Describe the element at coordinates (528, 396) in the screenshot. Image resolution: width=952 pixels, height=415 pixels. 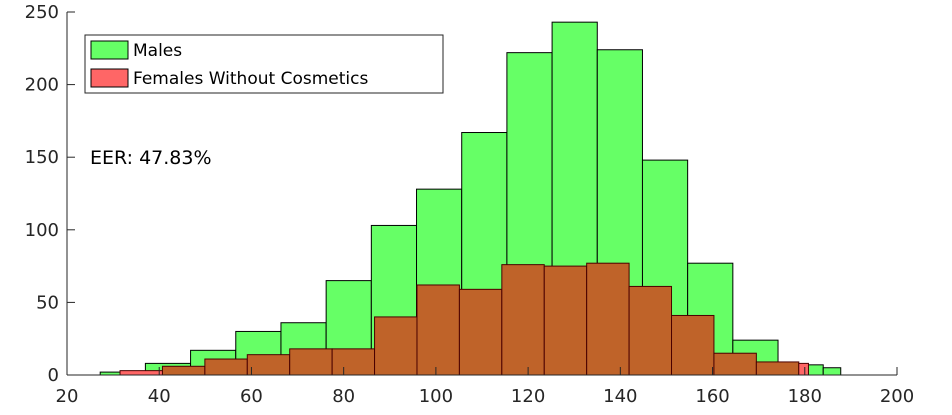
I see `x-tick-label: 120` at that location.